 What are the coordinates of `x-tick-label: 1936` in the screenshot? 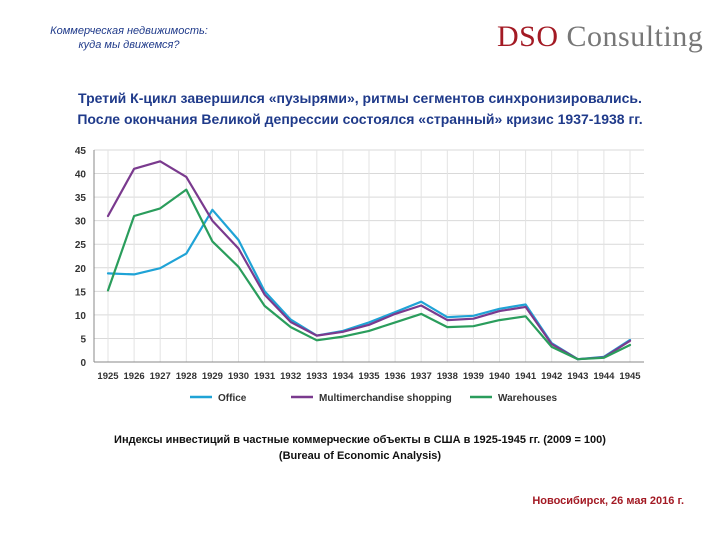 It's located at (395, 376).